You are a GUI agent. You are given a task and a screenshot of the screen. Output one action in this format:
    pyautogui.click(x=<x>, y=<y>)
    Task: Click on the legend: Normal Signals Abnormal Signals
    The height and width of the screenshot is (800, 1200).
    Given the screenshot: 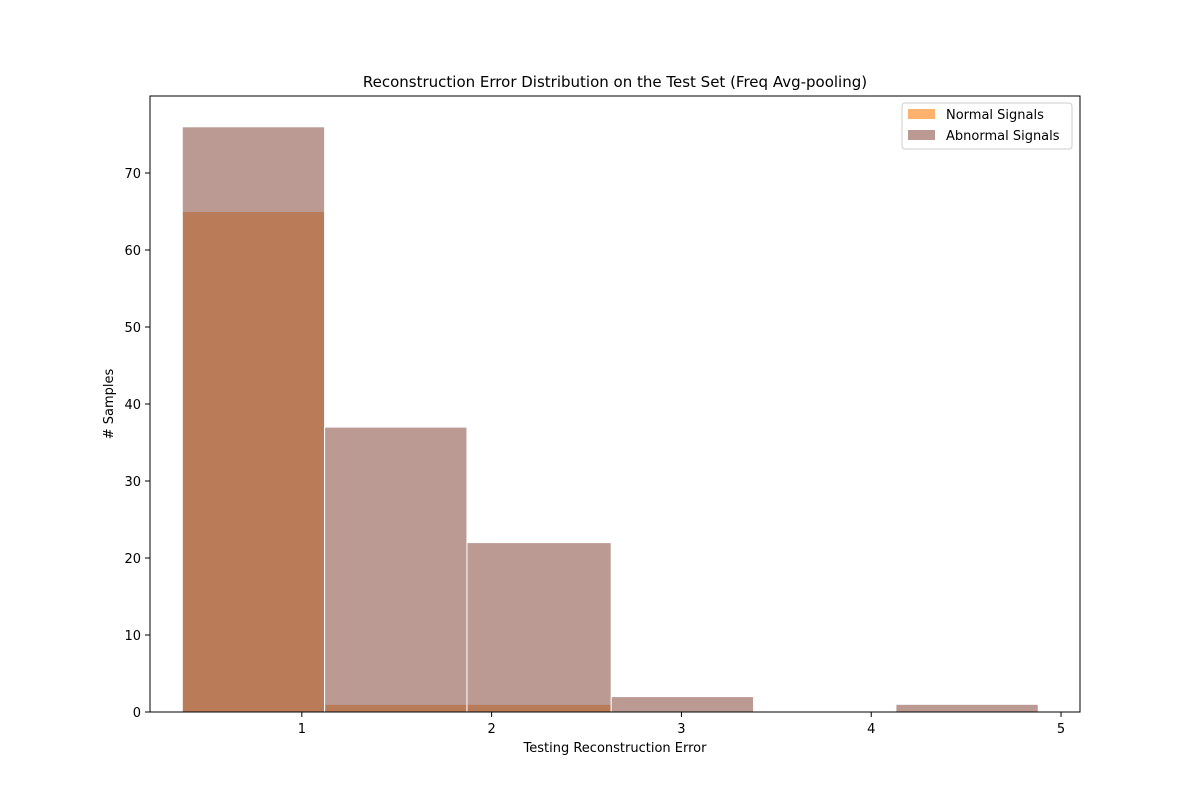 What is the action you would take?
    pyautogui.click(x=987, y=126)
    